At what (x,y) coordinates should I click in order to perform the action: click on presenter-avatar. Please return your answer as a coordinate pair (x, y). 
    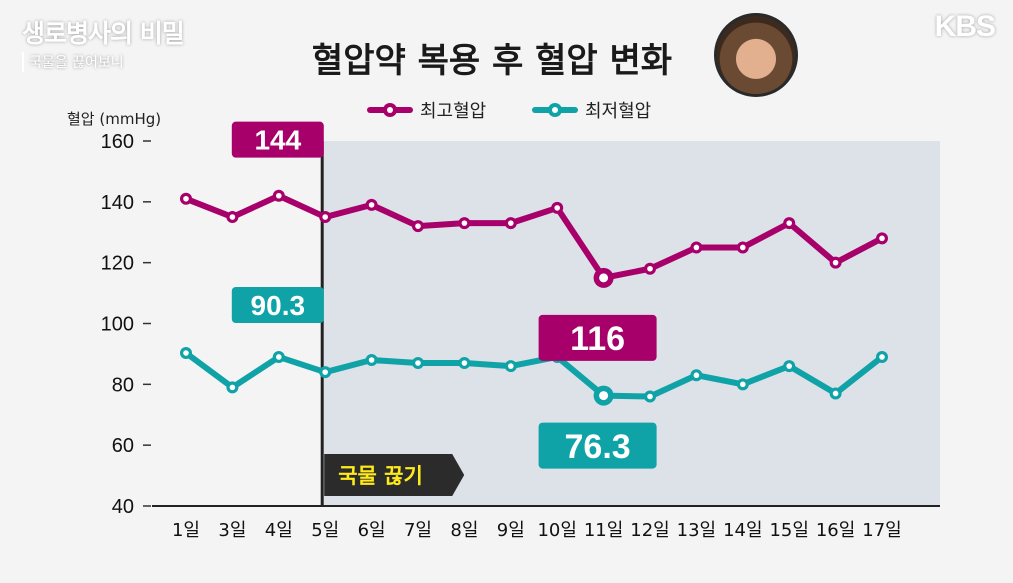
    Looking at the image, I should click on (756, 55).